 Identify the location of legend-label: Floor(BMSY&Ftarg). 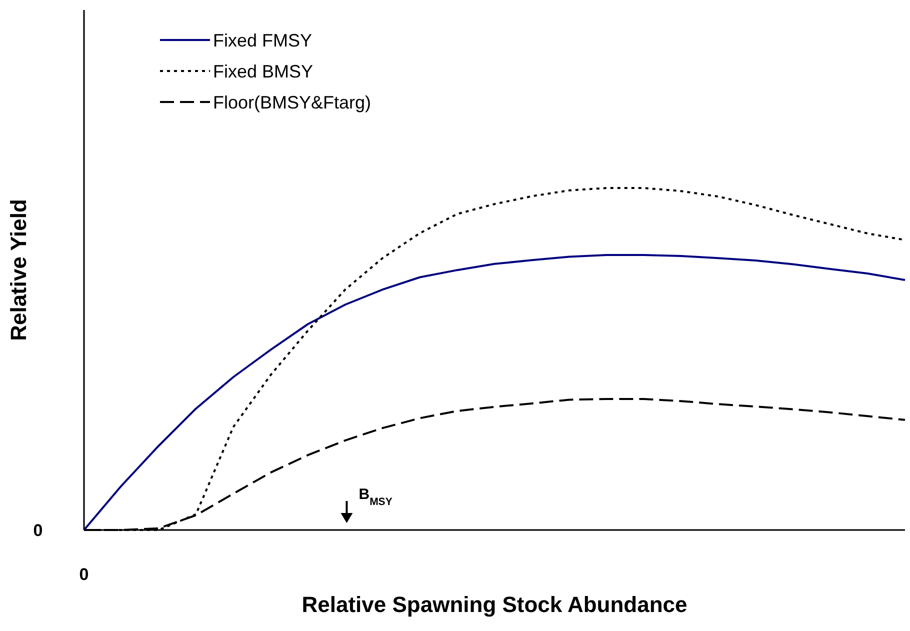
(292, 102).